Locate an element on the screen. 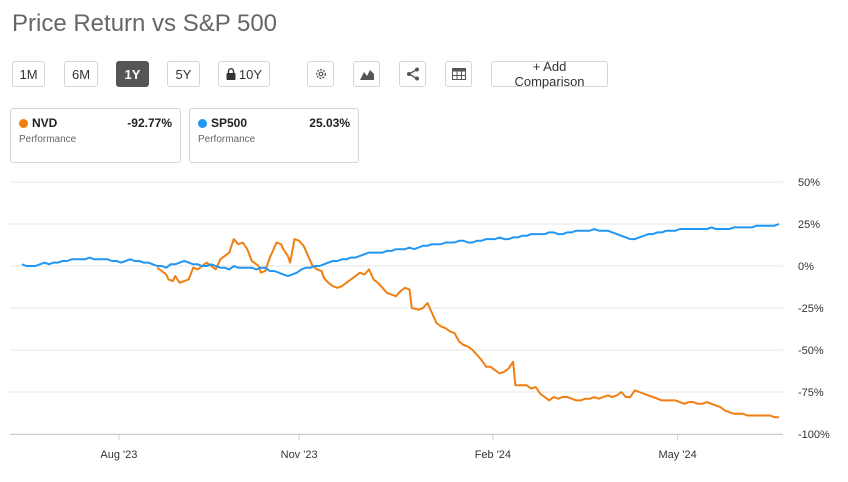 The width and height of the screenshot is (848, 482). y-tick-label: 25% is located at coordinates (809, 225).